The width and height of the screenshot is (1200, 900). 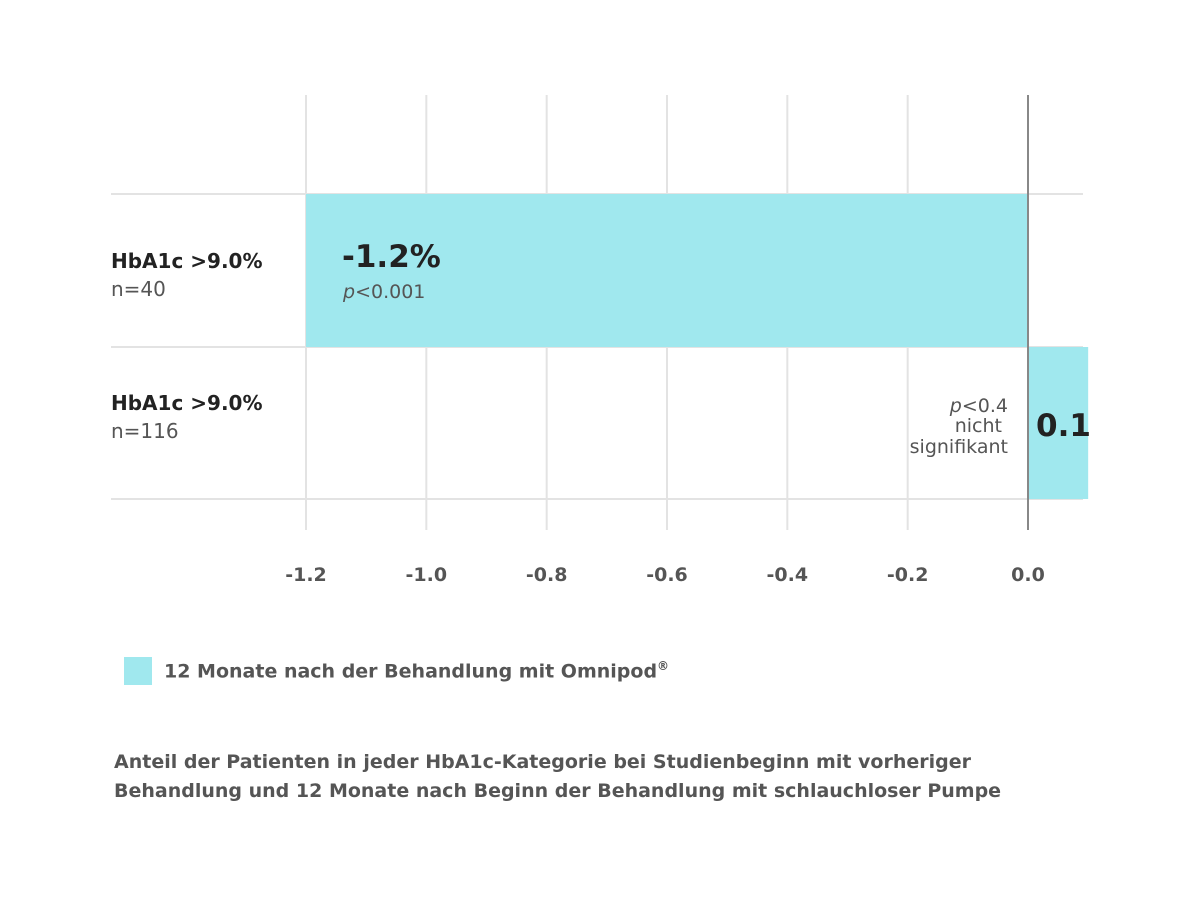 What do you see at coordinates (908, 575) in the screenshot?
I see `x-tick-label-5: -0.2` at bounding box center [908, 575].